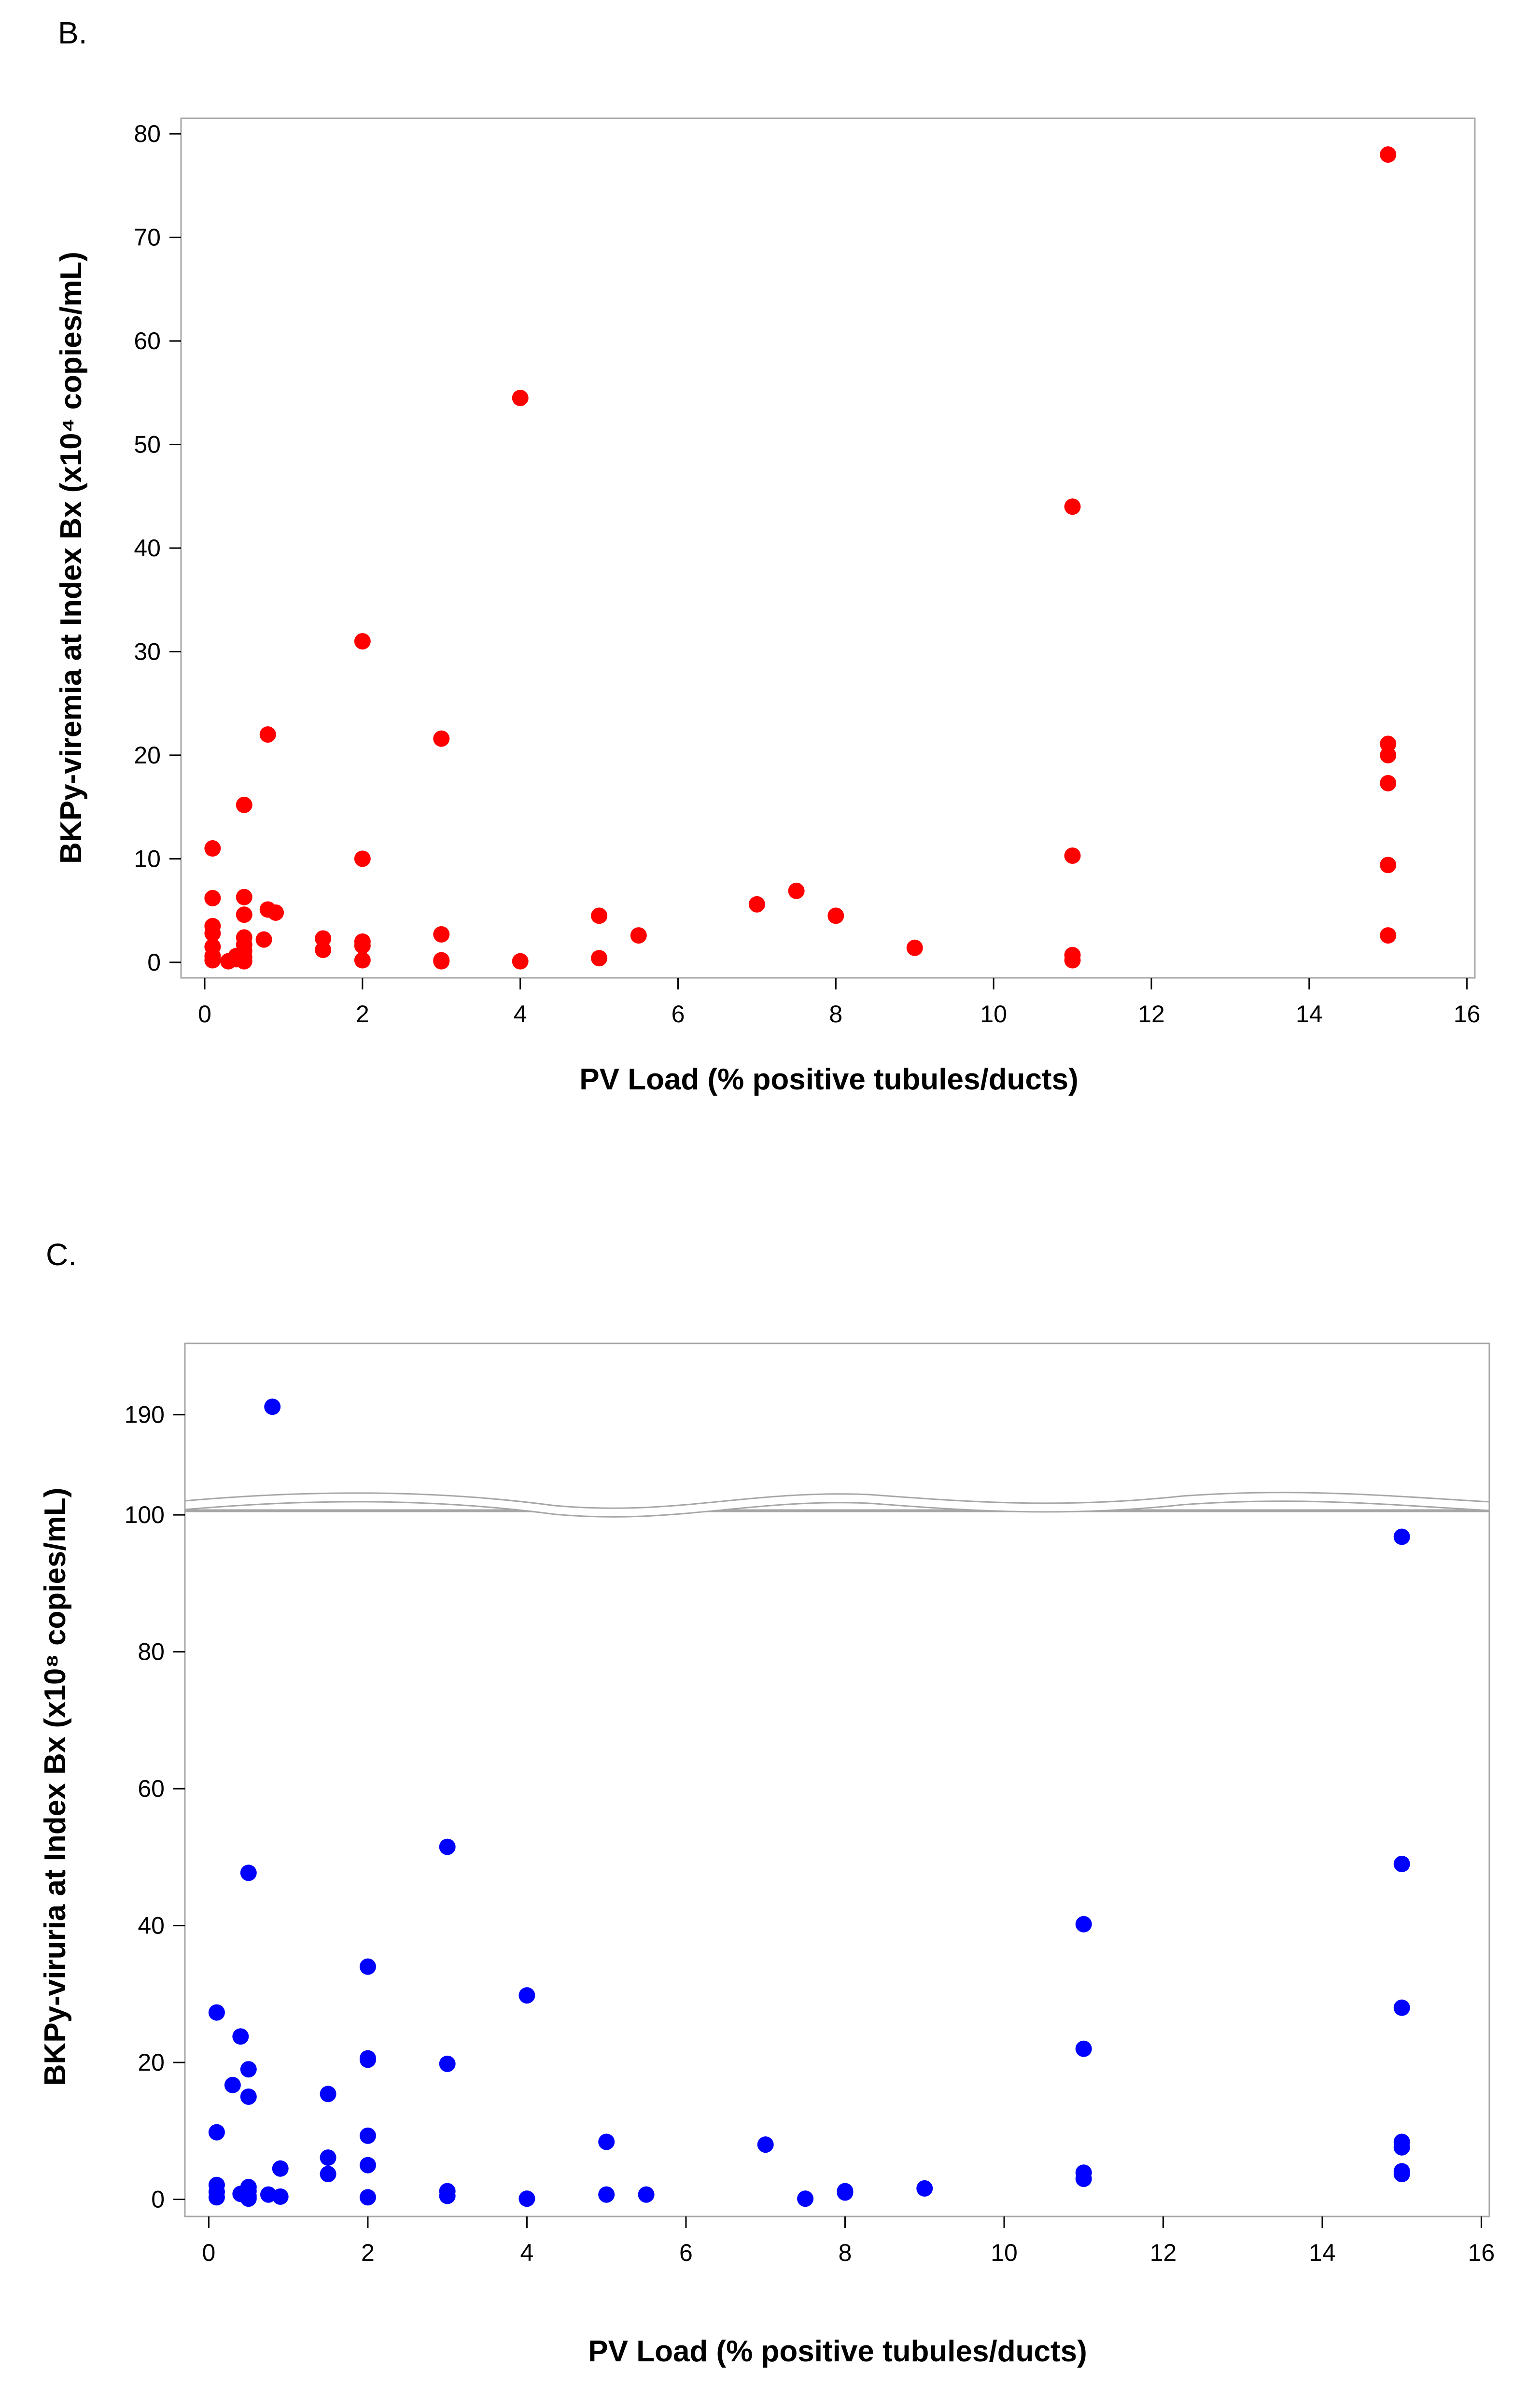 The image size is (1540, 2385). I want to click on viruria-x-tick-label: 8, so click(846, 2252).